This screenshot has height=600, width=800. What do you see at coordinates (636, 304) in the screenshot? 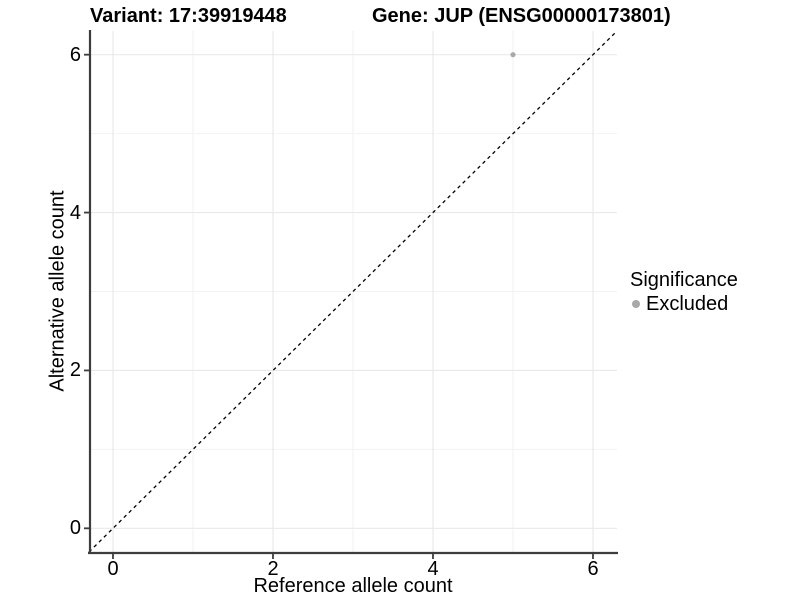
I see `legend-marker-circle-icon` at bounding box center [636, 304].